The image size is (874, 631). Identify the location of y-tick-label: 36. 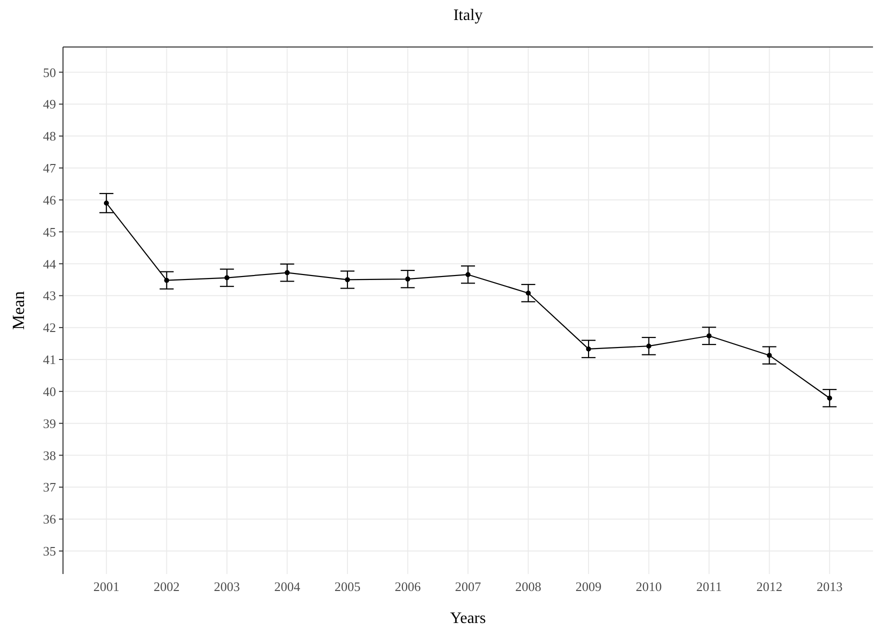
(49, 519).